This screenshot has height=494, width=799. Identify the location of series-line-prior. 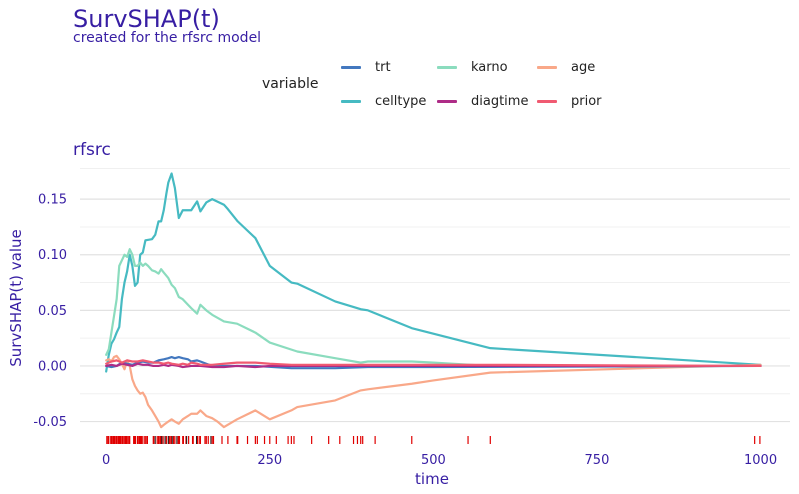
(433, 363).